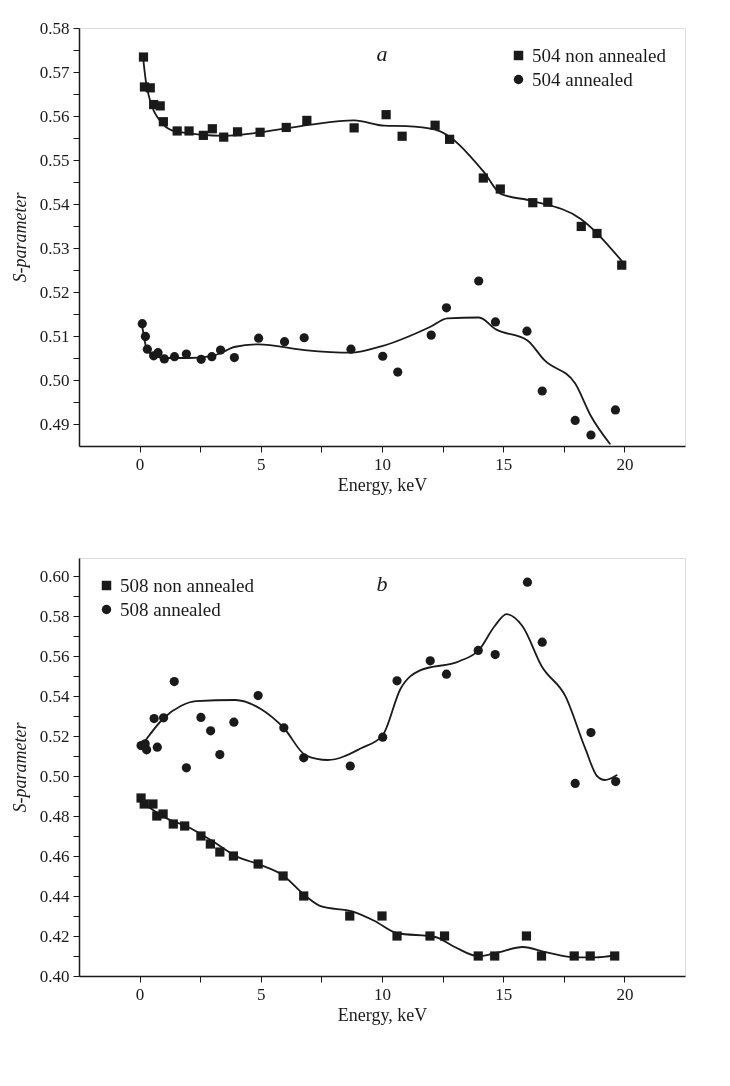  What do you see at coordinates (54, 72) in the screenshot?
I see `y-tick-label: 0.57` at bounding box center [54, 72].